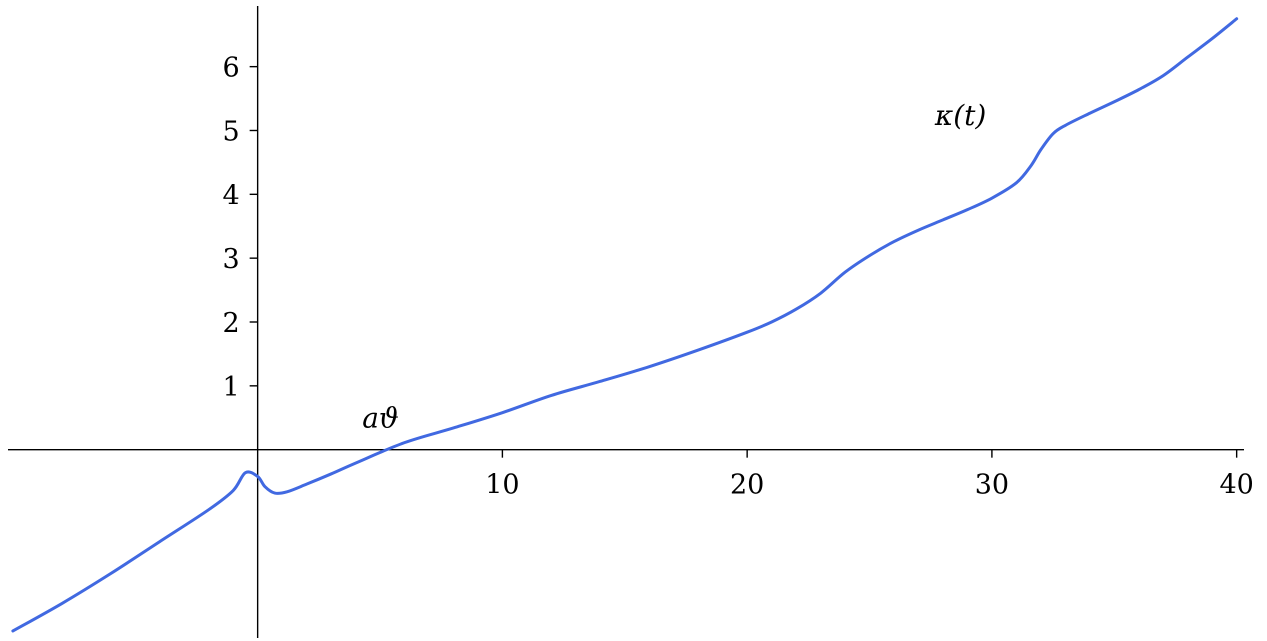  What do you see at coordinates (230, 259) in the screenshot?
I see `y-tick-label: 3` at bounding box center [230, 259].